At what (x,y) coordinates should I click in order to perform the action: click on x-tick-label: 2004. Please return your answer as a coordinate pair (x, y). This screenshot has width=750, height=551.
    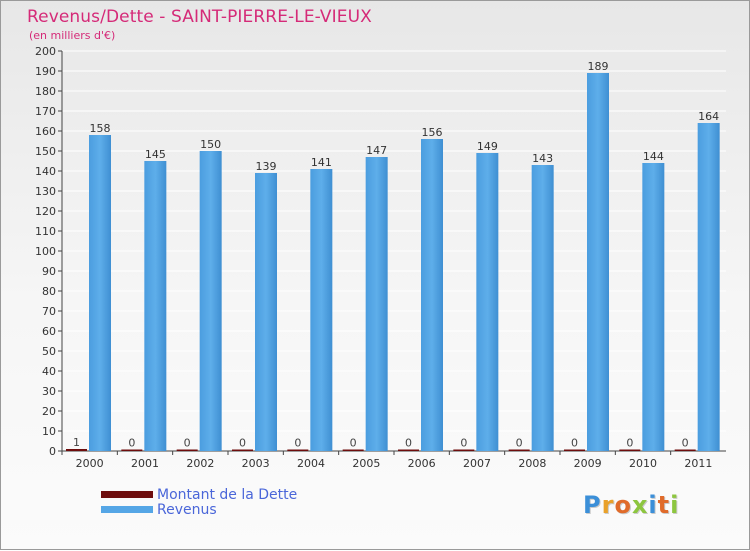
    Looking at the image, I should click on (311, 463).